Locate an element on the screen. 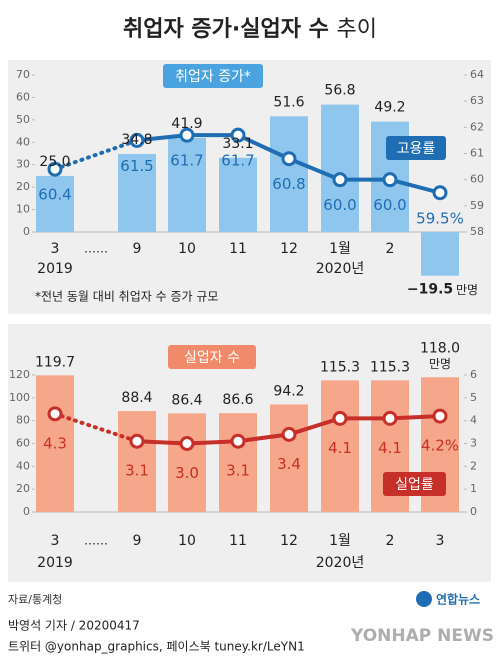 Image resolution: width=499 pixels, height=665 pixels. line-value-label: 4.2% is located at coordinates (440, 446).